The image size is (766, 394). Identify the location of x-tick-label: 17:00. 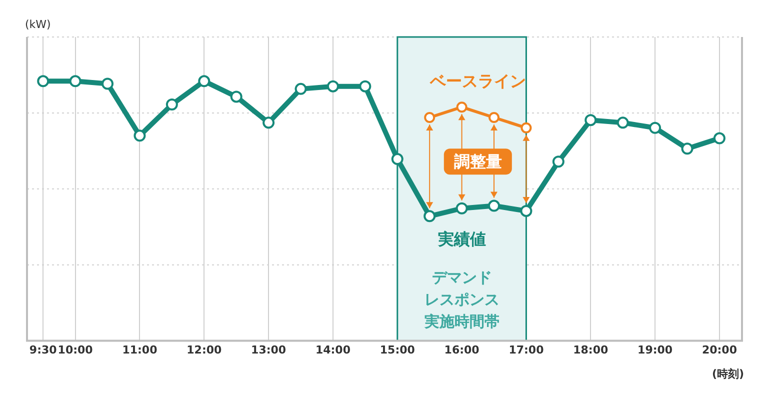
(526, 349).